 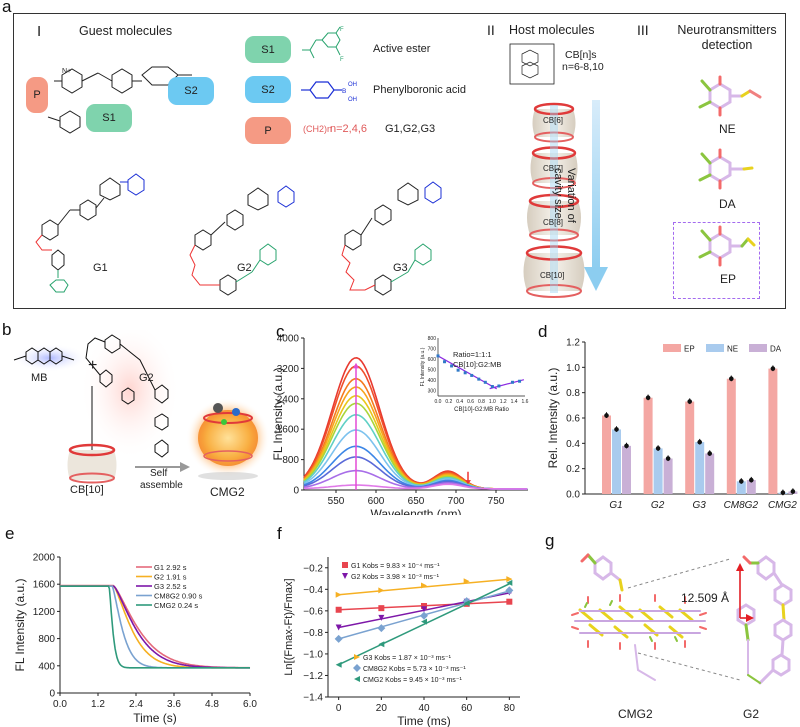 I want to click on d-y-tick-label: 1.2, so click(x=573, y=343).